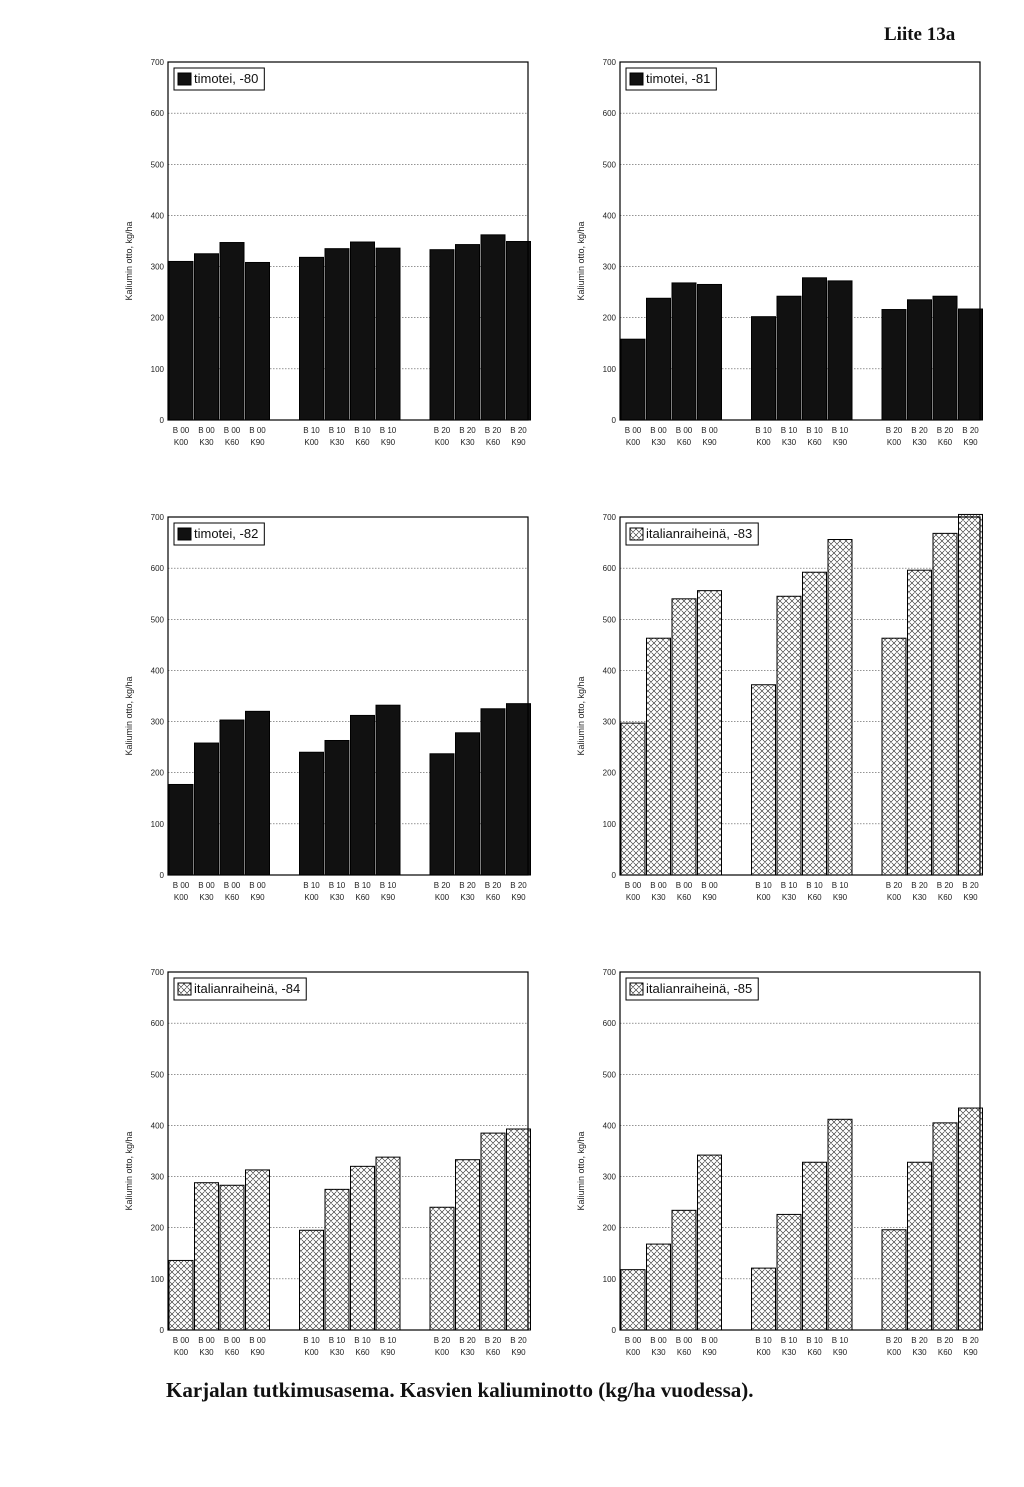  I want to click on y-tick-label: 500, so click(158, 619).